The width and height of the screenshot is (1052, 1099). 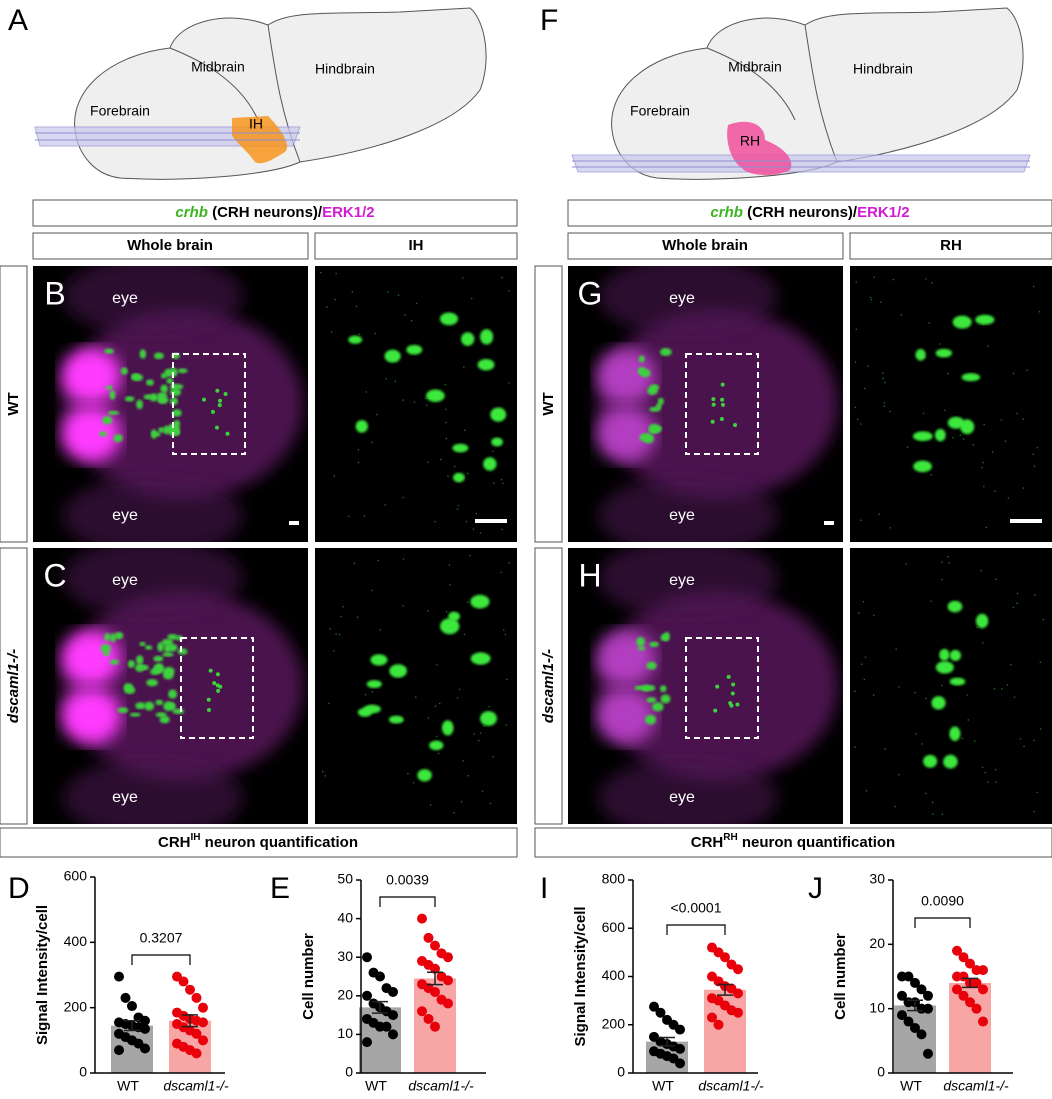 What do you see at coordinates (407, 880) in the screenshot?
I see `p-value: 0.0039` at bounding box center [407, 880].